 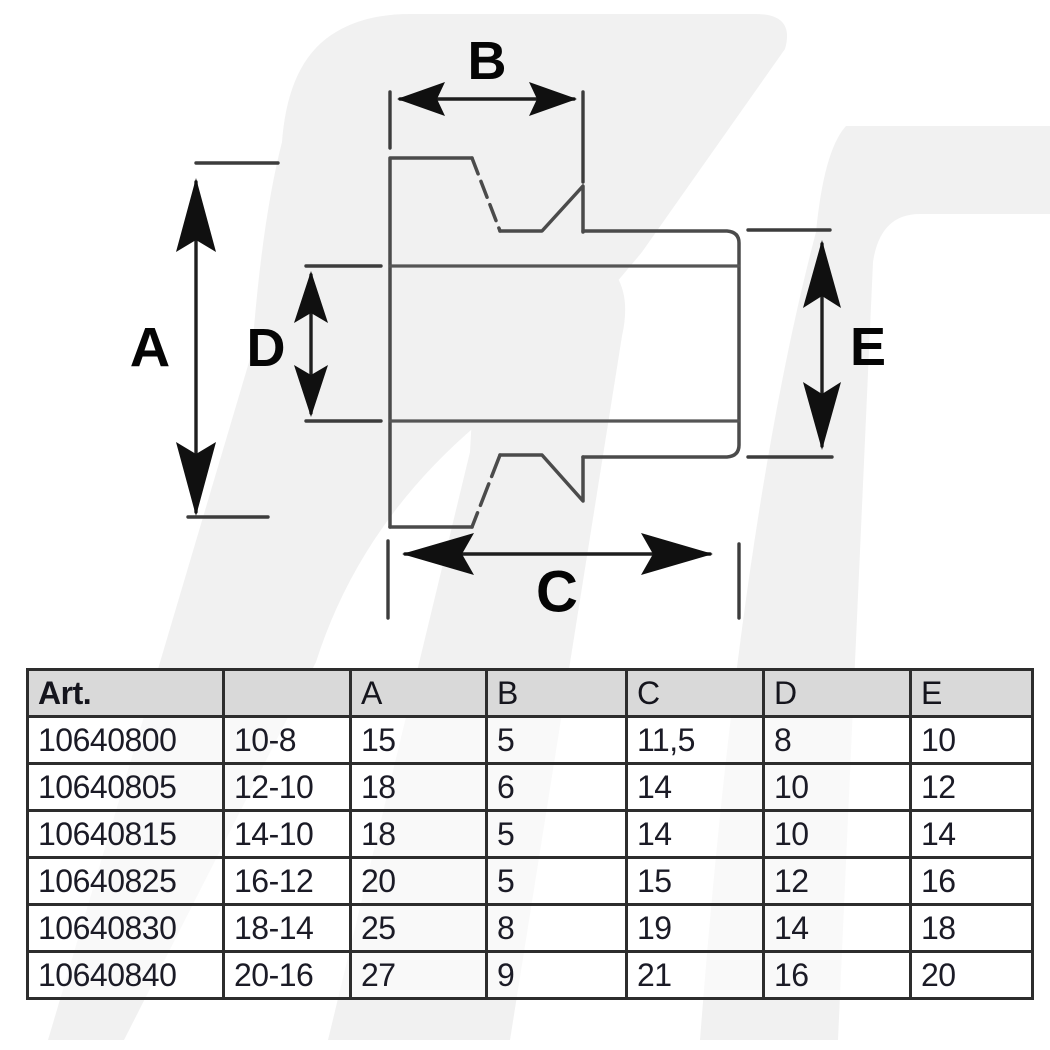 I want to click on value-cell: 20-16, so click(x=287, y=975).